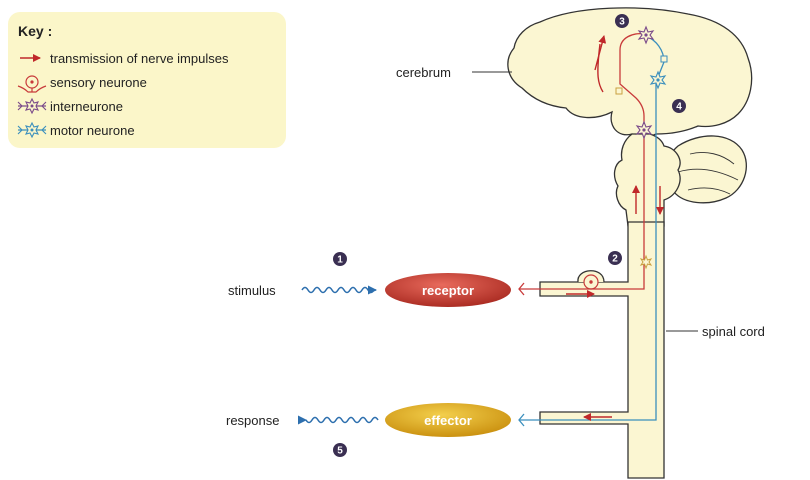 The image size is (810, 480). I want to click on sensory-ending, so click(521, 289).